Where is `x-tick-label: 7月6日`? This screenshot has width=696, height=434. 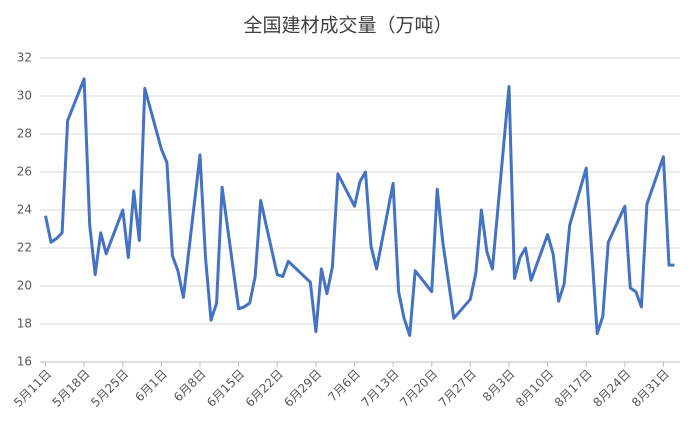 x-tick-label: 7月6日 is located at coordinates (344, 386).